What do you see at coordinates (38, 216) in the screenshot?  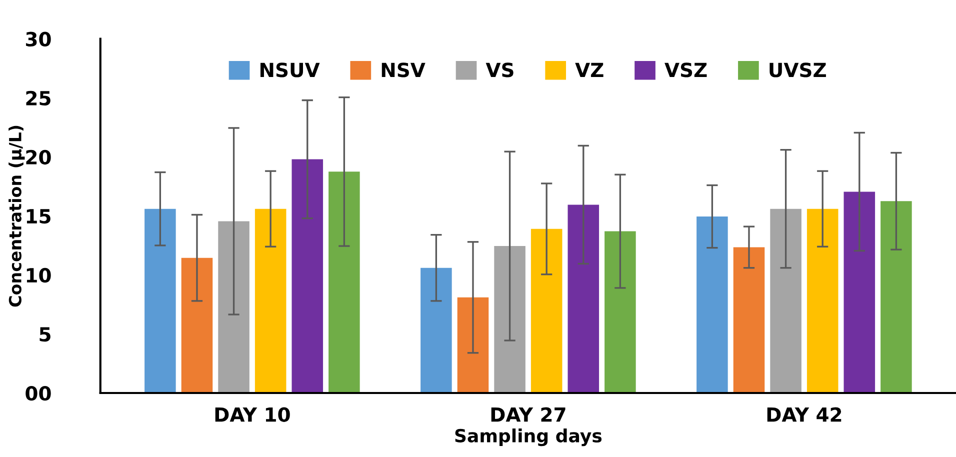 I see `y-tick-label: 15` at bounding box center [38, 216].